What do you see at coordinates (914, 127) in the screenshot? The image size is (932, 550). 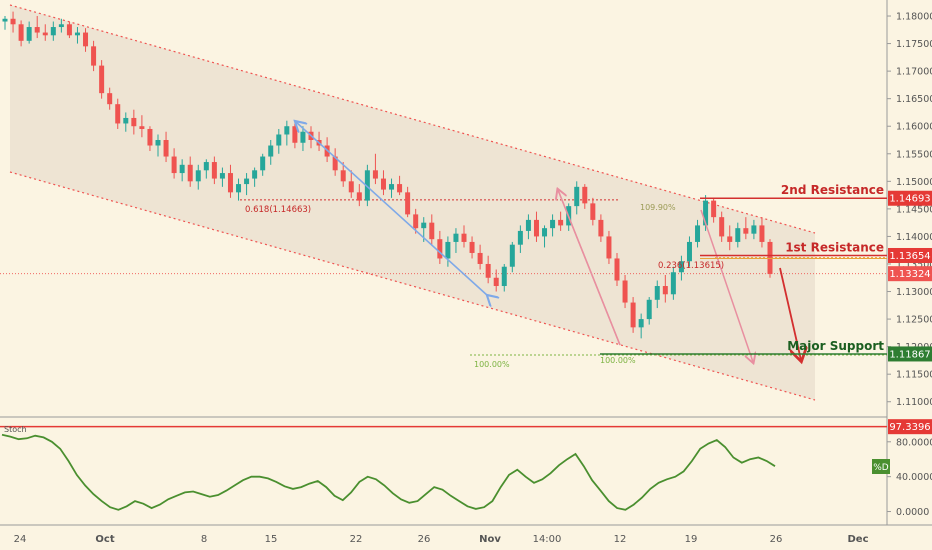 I see `price-tick-label: 1.16000` at bounding box center [914, 127].